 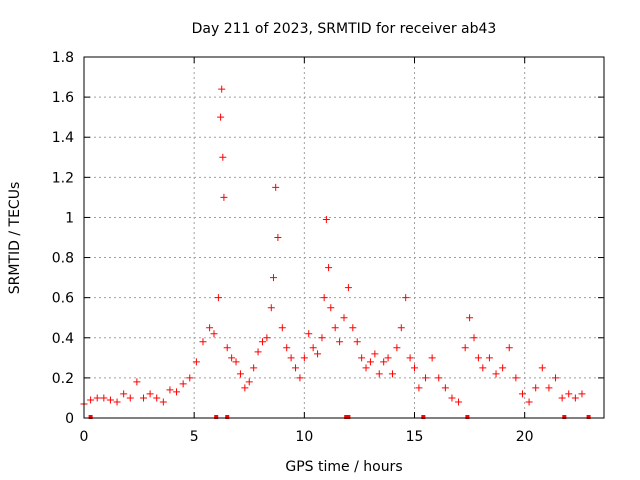 What do you see at coordinates (63, 98) in the screenshot?
I see `y-tick-label: 1.6` at bounding box center [63, 98].